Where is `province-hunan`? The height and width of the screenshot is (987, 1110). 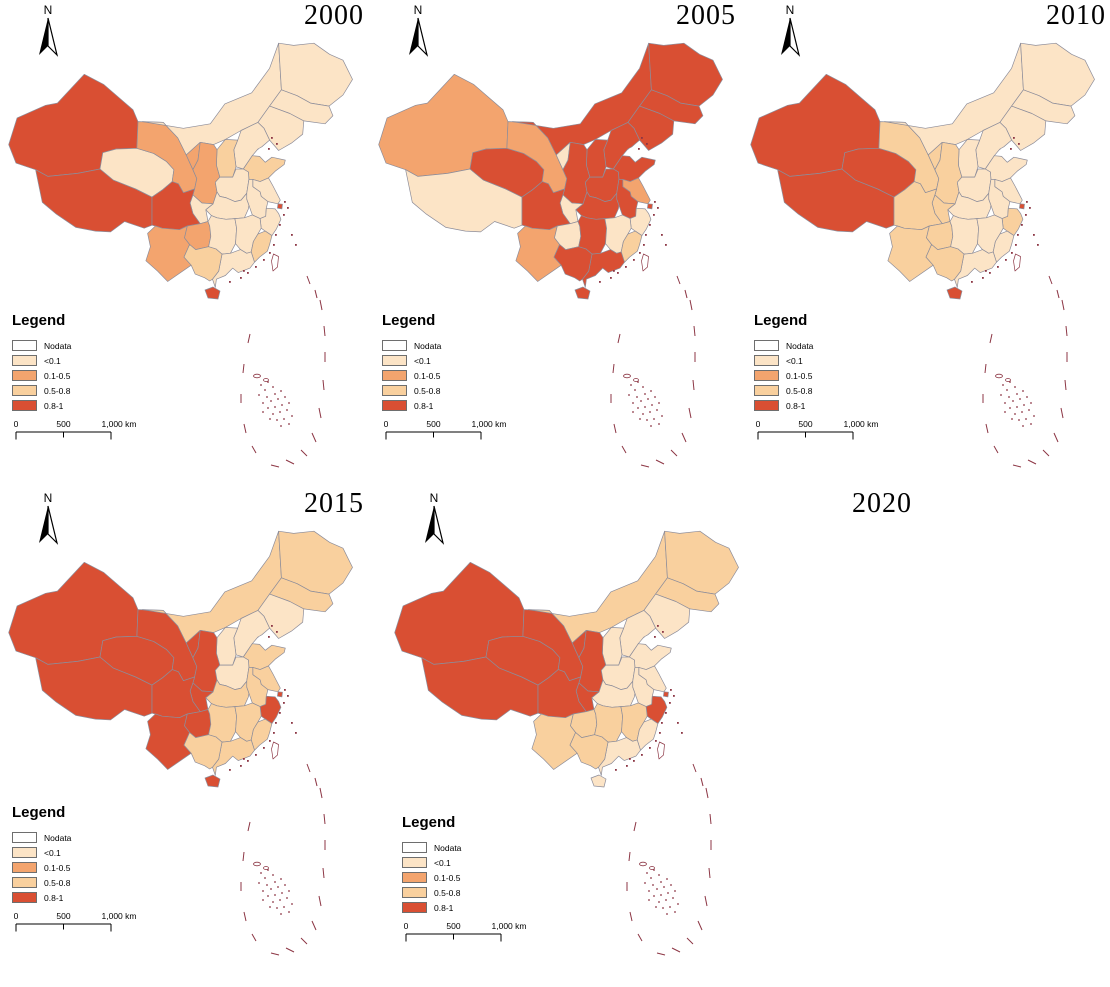
province-hunan is located at coordinates (608, 723).